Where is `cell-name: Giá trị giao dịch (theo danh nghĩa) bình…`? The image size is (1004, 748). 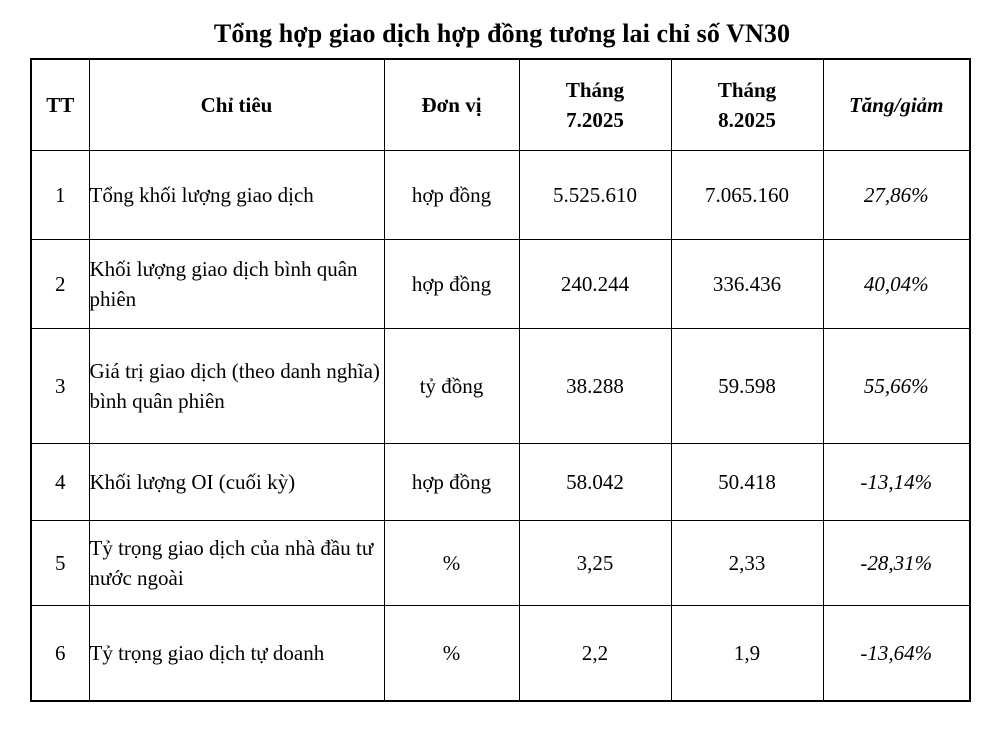 cell-name: Giá trị giao dịch (theo danh nghĩa) bình… is located at coordinates (236, 386).